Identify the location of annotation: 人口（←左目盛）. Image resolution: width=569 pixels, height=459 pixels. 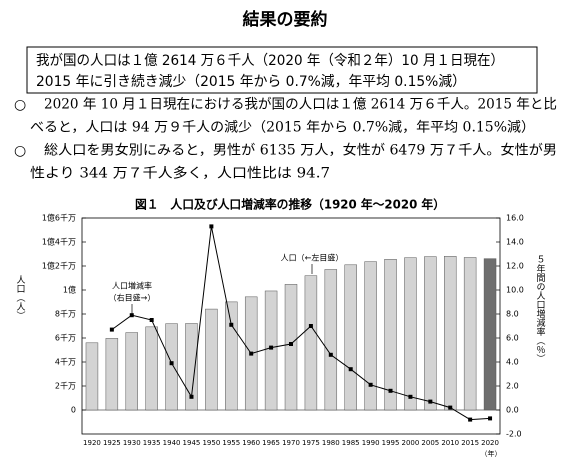
(312, 258).